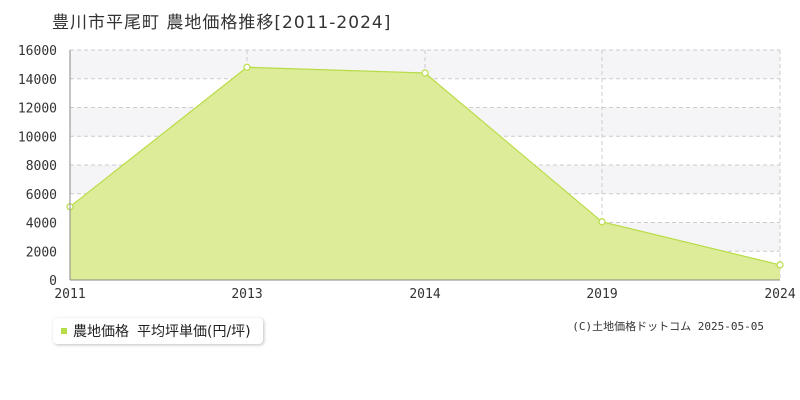 This screenshot has width=800, height=400. I want to click on x-tick-label: 2014, so click(424, 294).